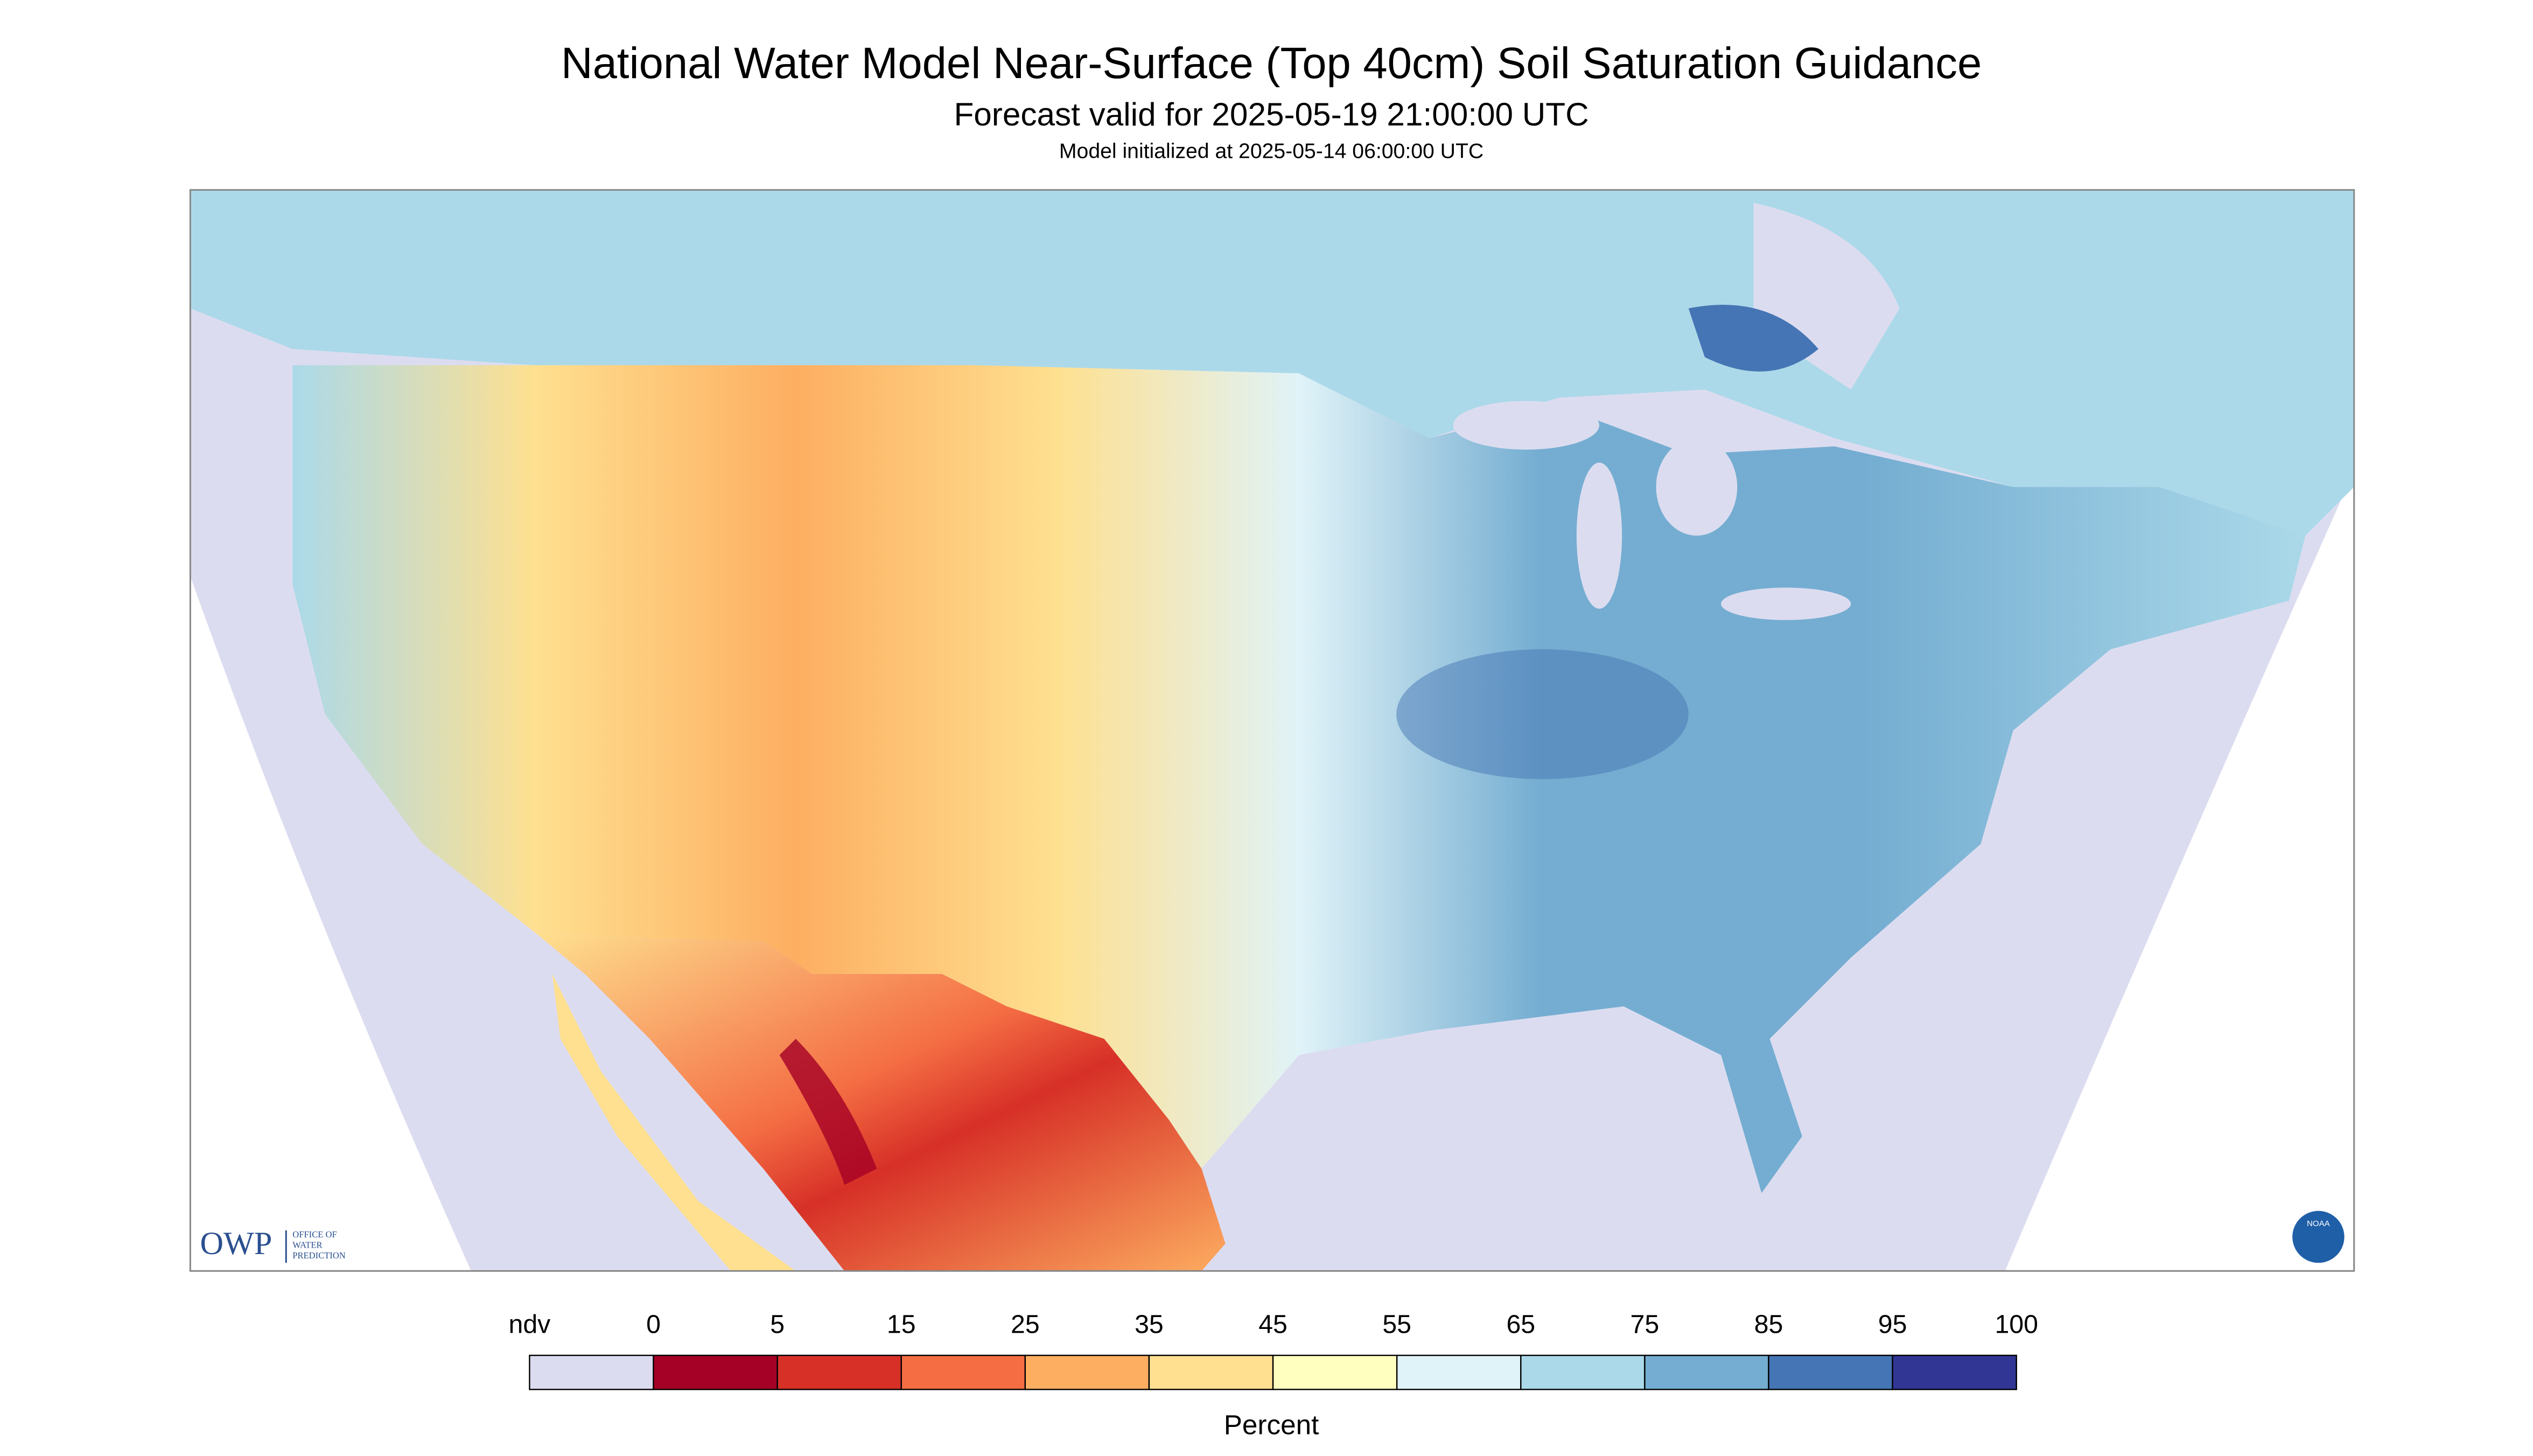  What do you see at coordinates (530, 1324) in the screenshot?
I see `legend-label: ndv` at bounding box center [530, 1324].